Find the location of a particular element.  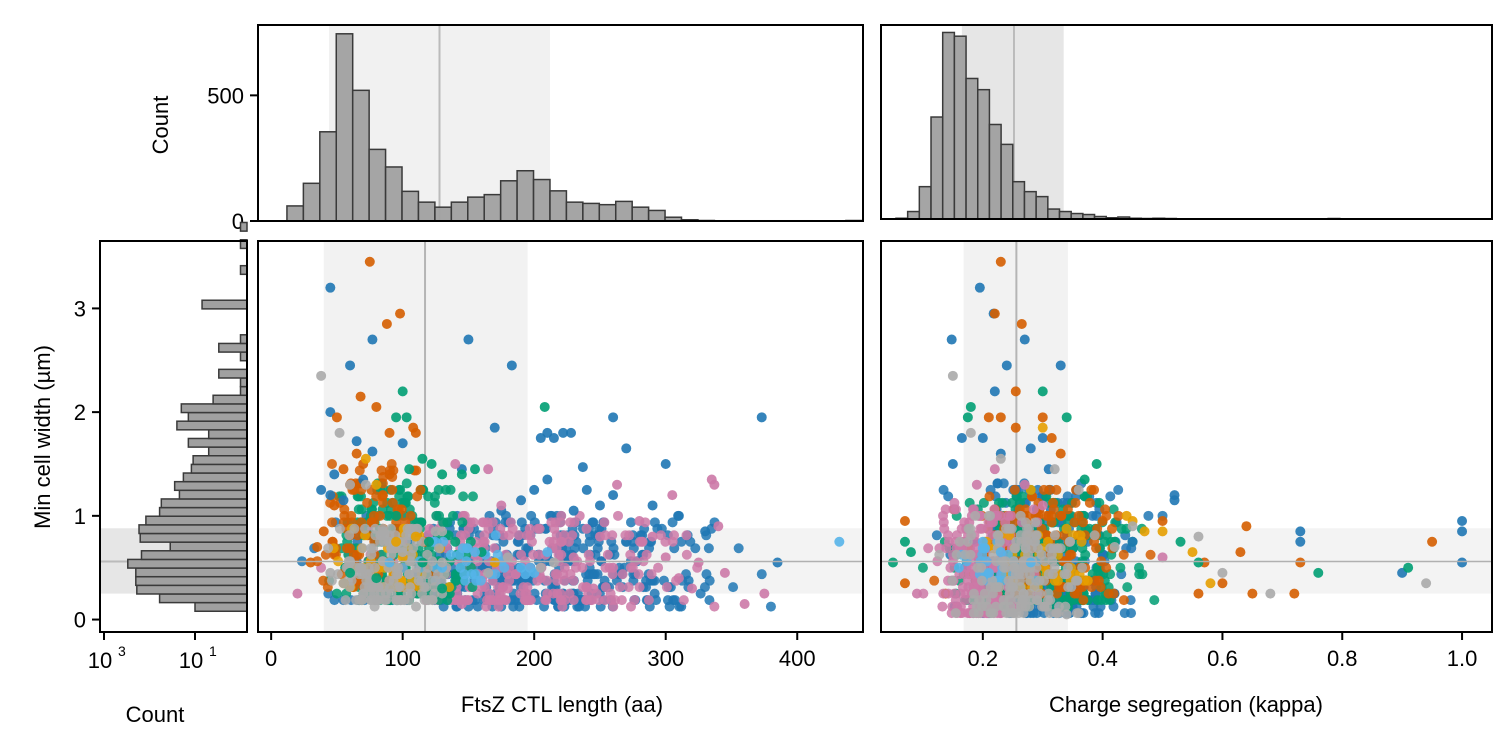

x-tick-exponent: 1 is located at coordinates (213, 651).